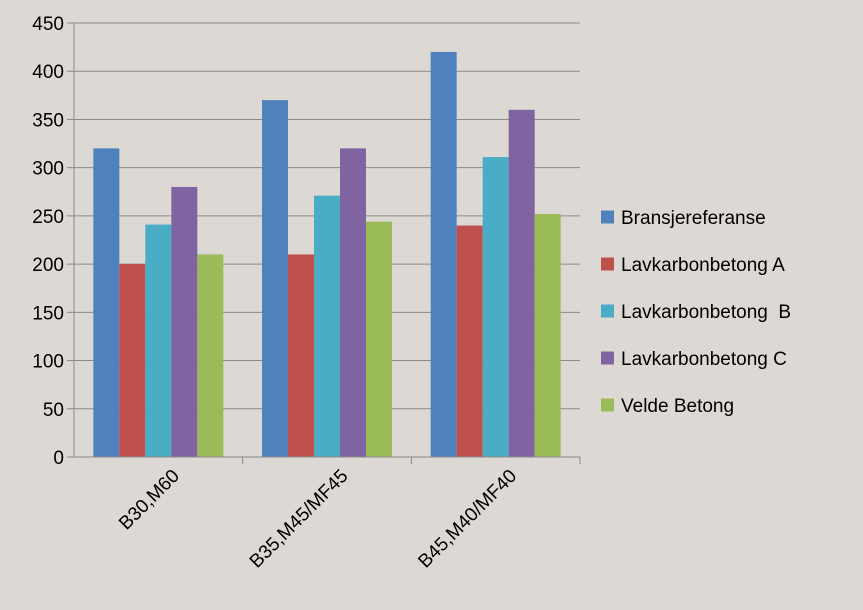 The height and width of the screenshot is (610, 863). I want to click on y-tick-label: 200, so click(48, 265).